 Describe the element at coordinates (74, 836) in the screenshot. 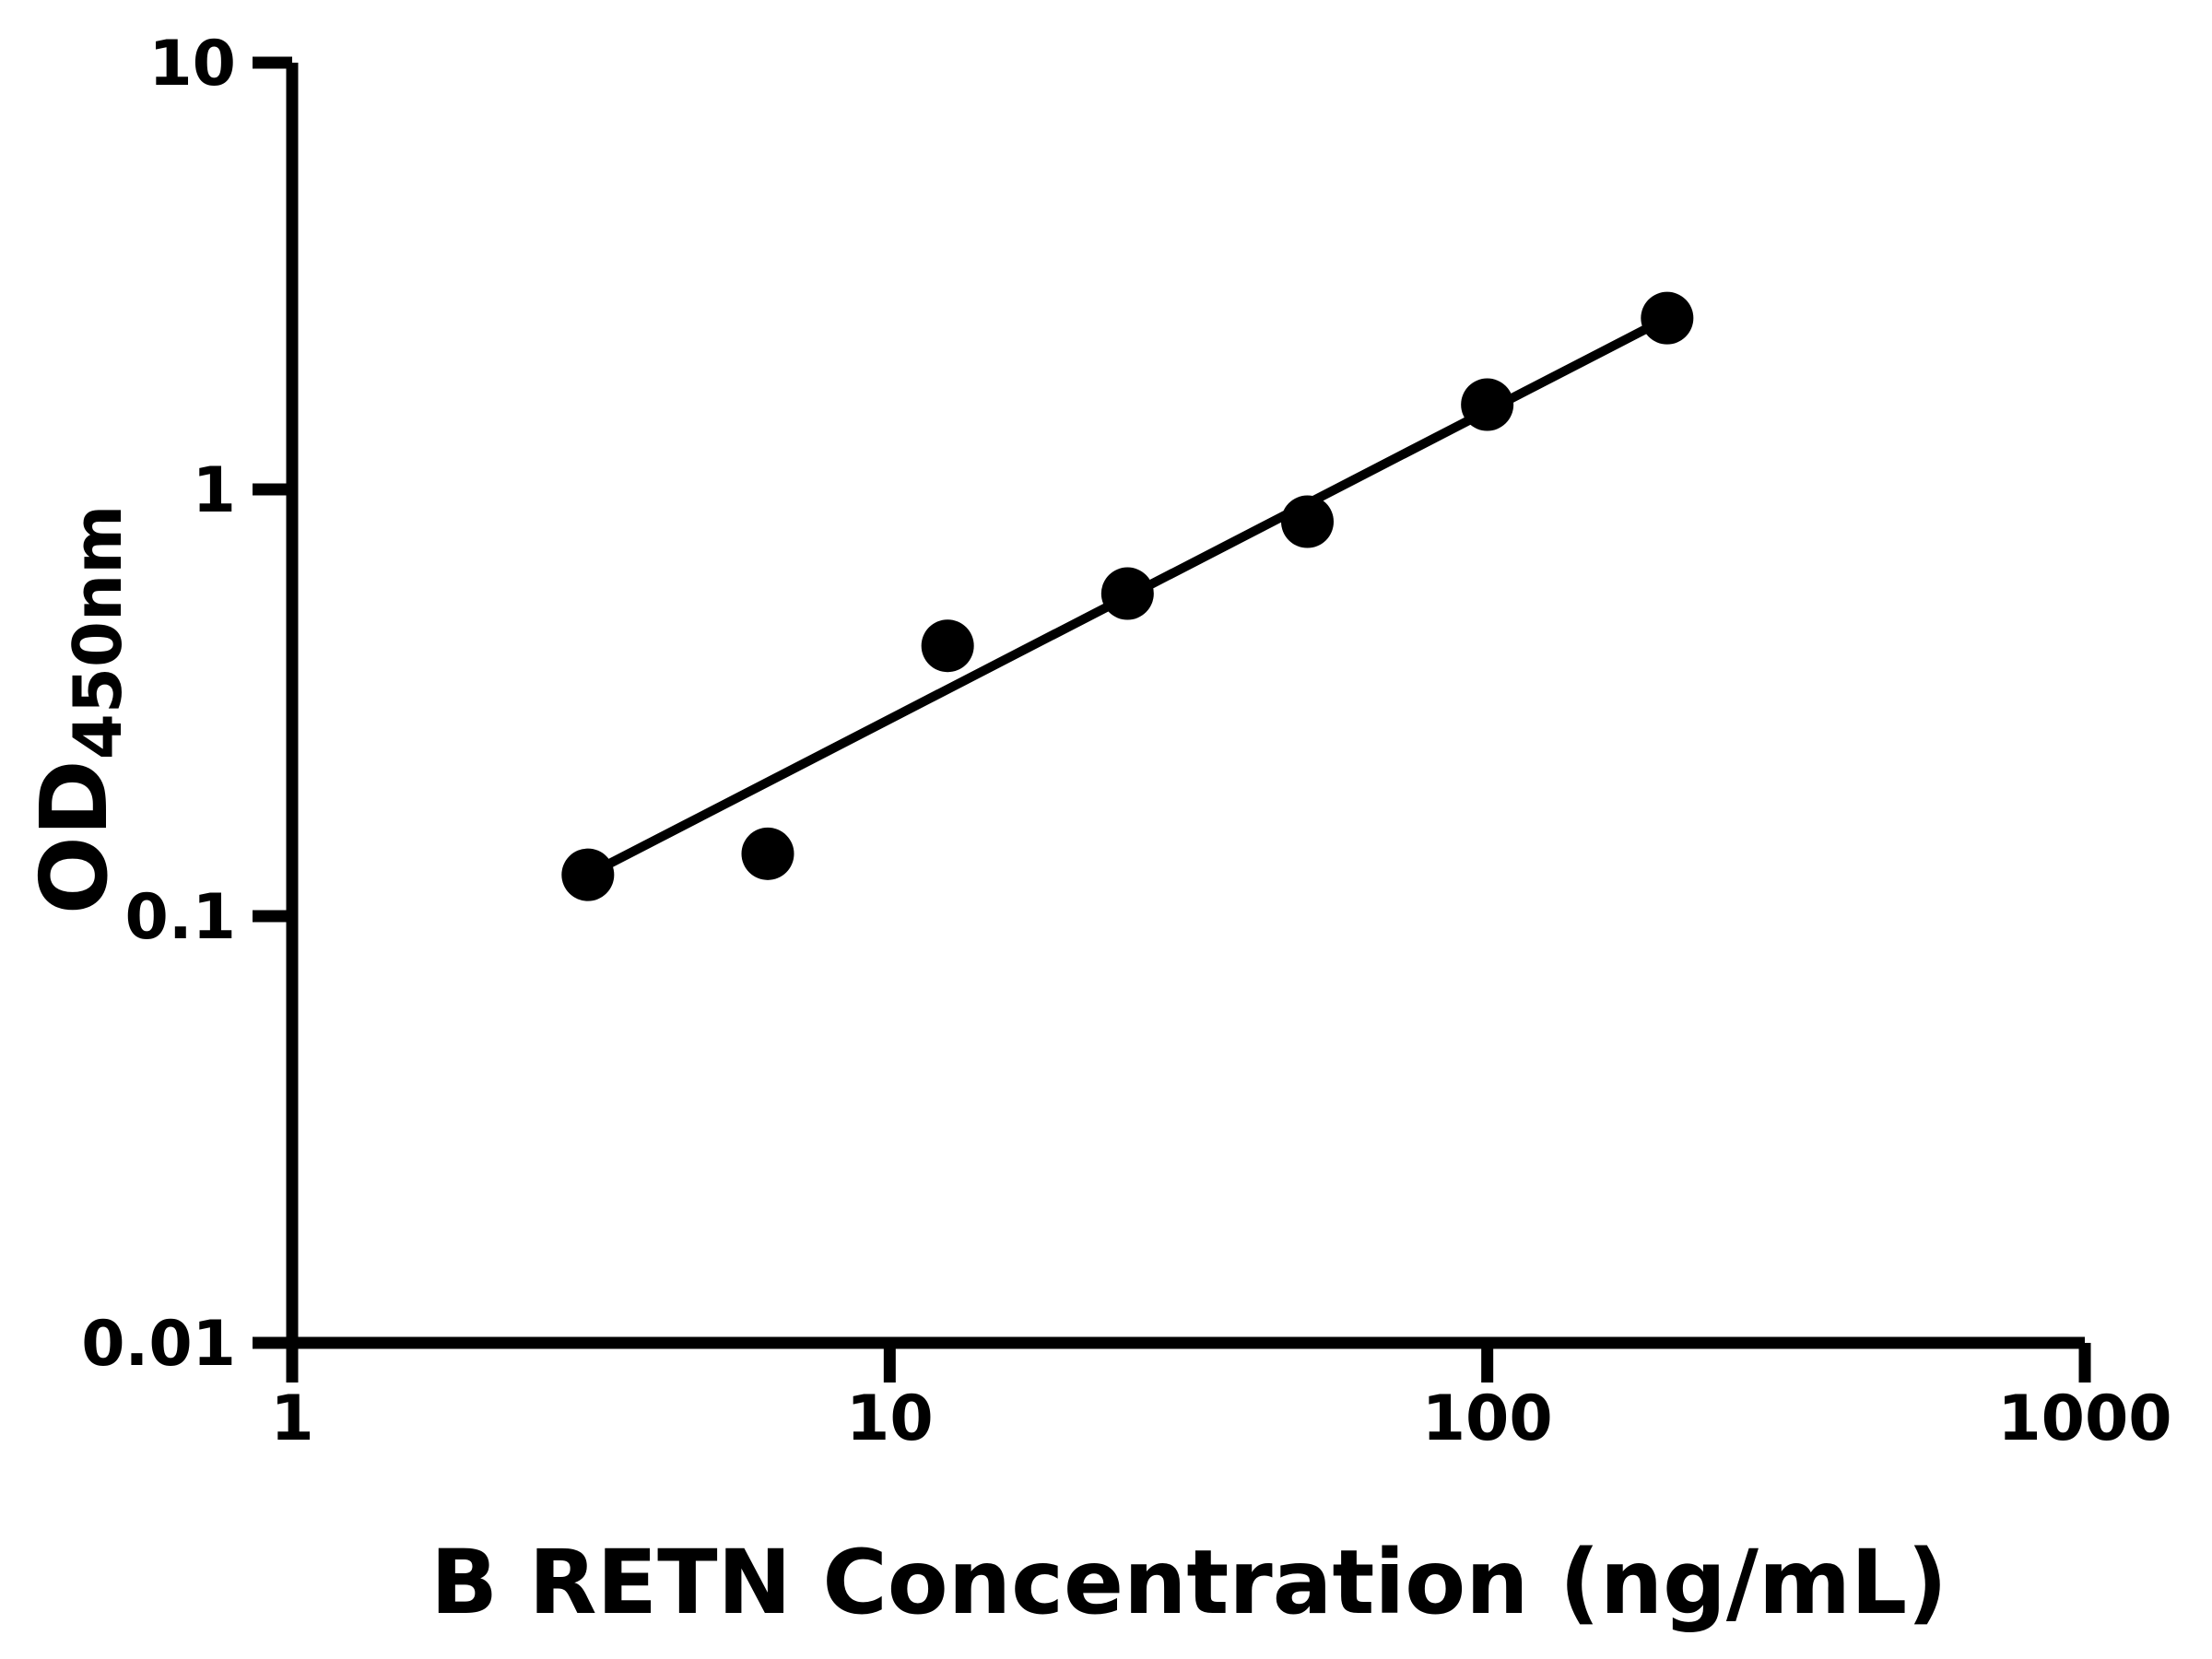

I see `y-axis-title-main: OD` at that location.